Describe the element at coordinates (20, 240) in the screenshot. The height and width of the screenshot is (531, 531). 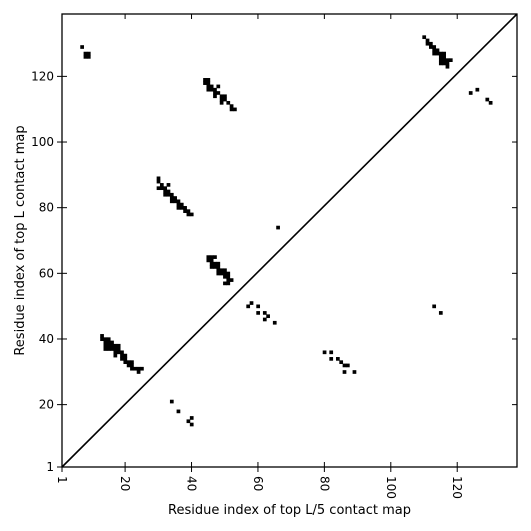
I see `y-axis-label: Residue index of top L contact map` at that location.